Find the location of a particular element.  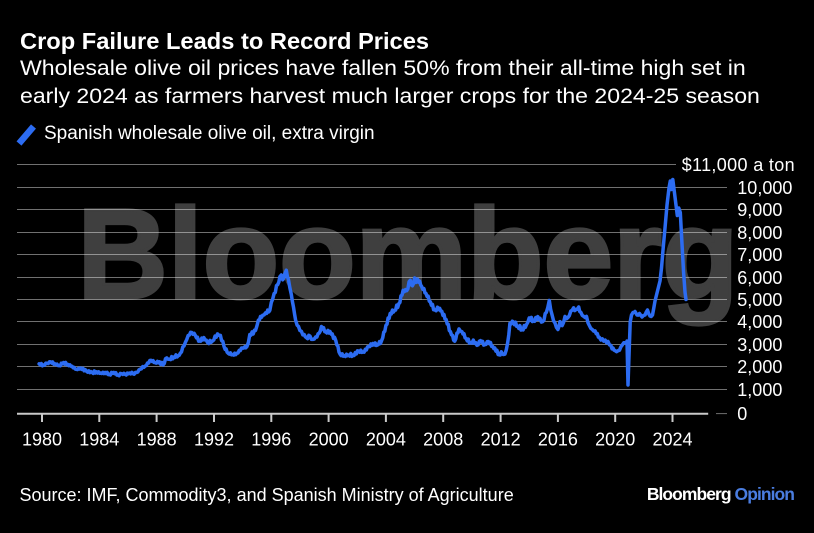

svg-text: 2000 is located at coordinates (329, 440).